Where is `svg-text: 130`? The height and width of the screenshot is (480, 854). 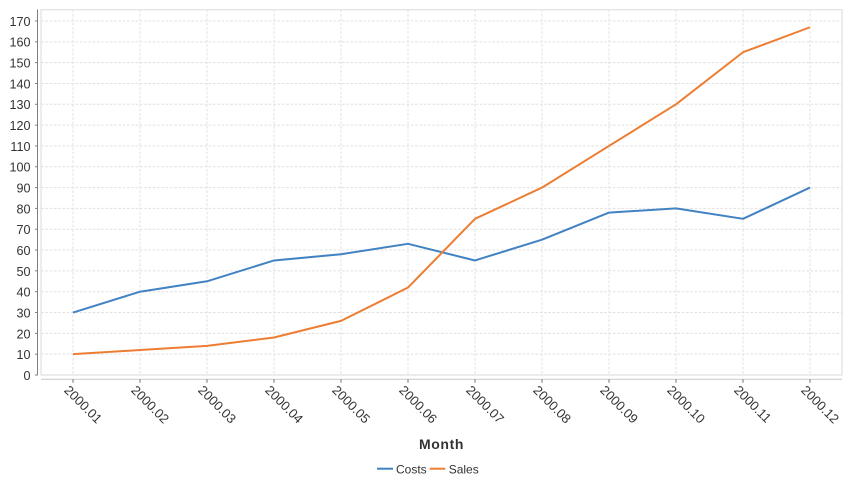 svg-text: 130 is located at coordinates (19, 105).